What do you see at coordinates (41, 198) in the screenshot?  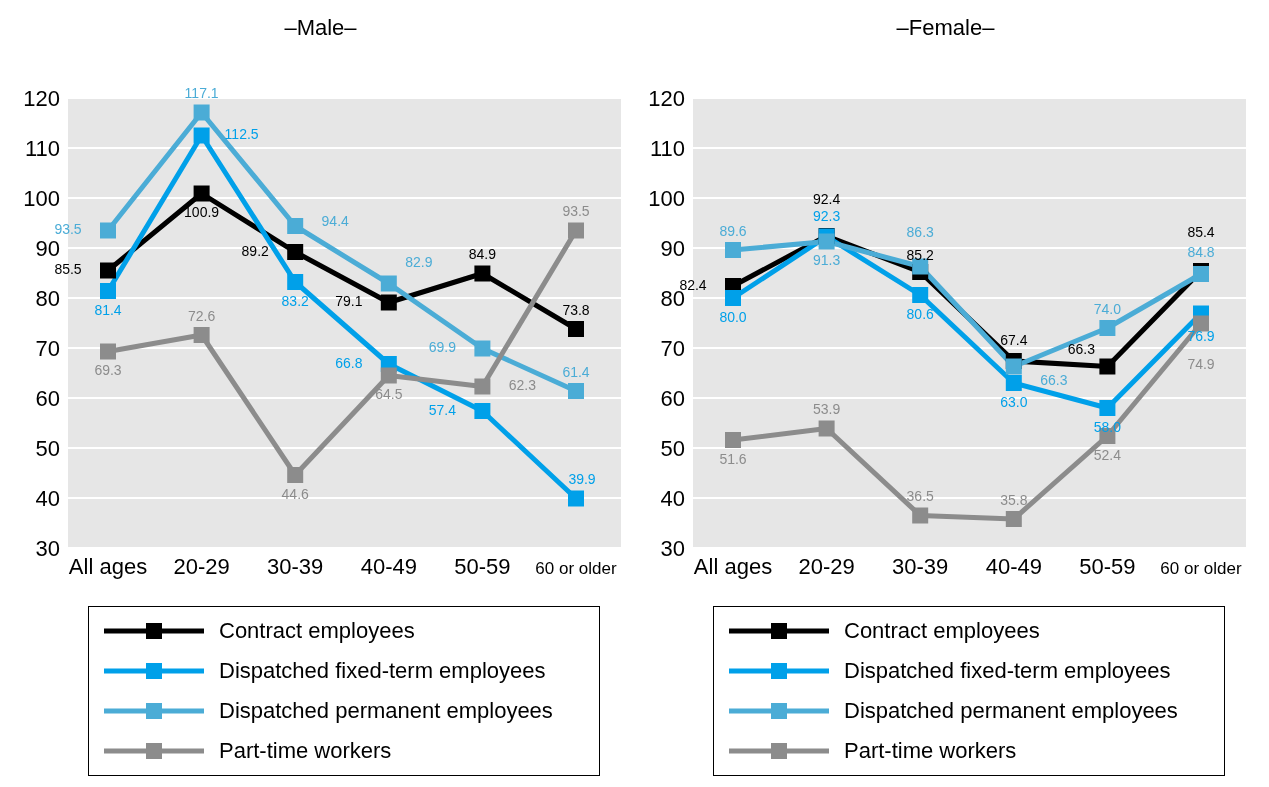 I see `y-tick-label: 100` at bounding box center [41, 198].